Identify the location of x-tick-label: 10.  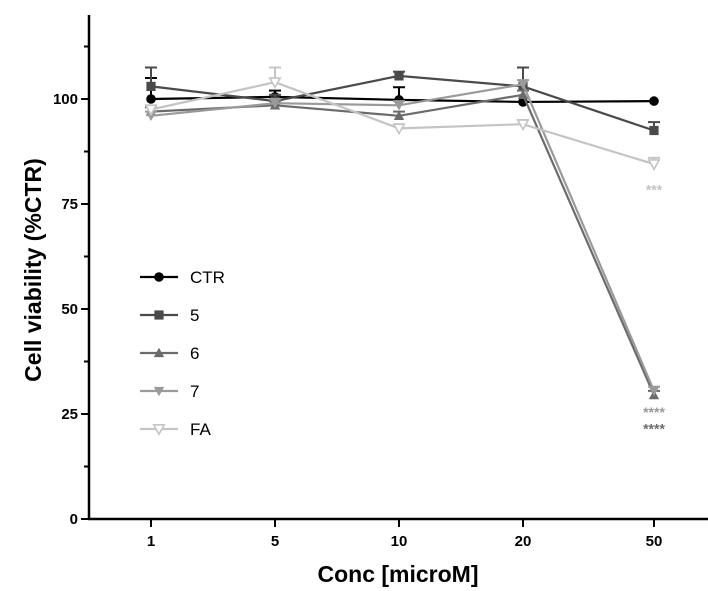
(399, 541).